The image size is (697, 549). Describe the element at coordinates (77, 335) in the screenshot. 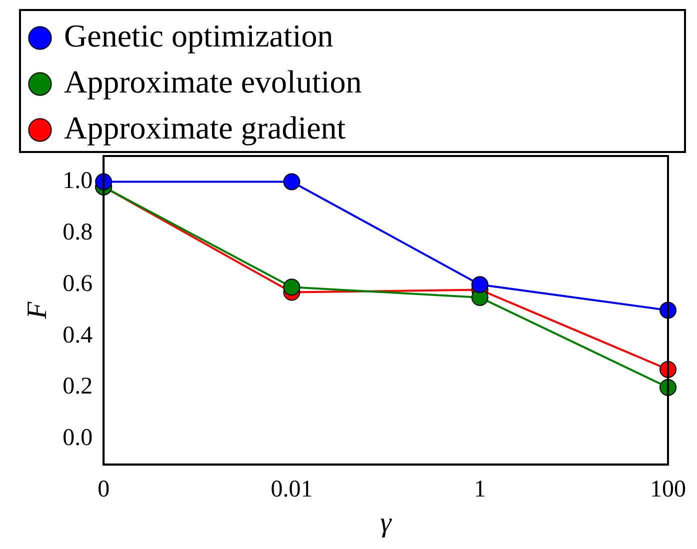

I see `y-tick-label: 0.4` at that location.